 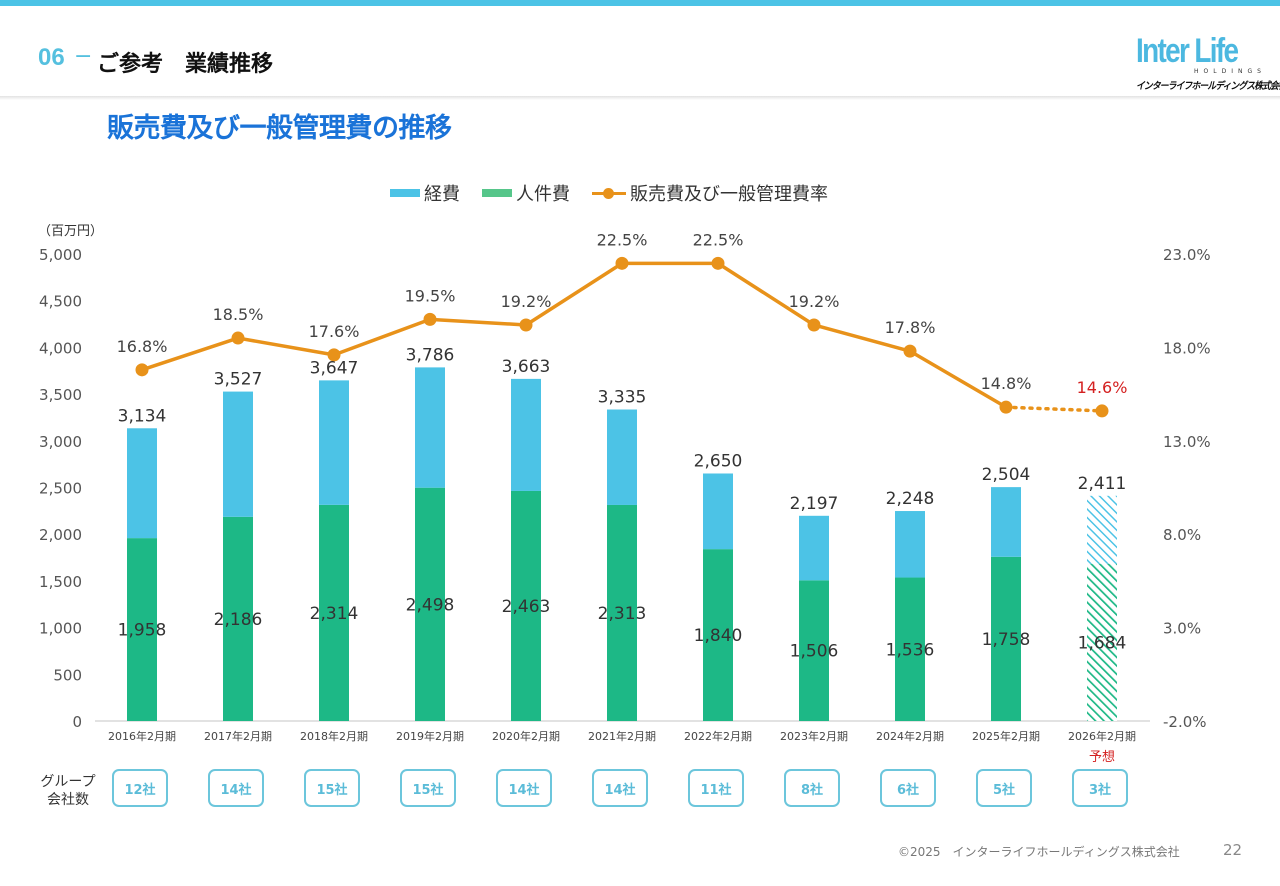 I want to click on x-tick-label: 2018年2月期, so click(x=334, y=736).